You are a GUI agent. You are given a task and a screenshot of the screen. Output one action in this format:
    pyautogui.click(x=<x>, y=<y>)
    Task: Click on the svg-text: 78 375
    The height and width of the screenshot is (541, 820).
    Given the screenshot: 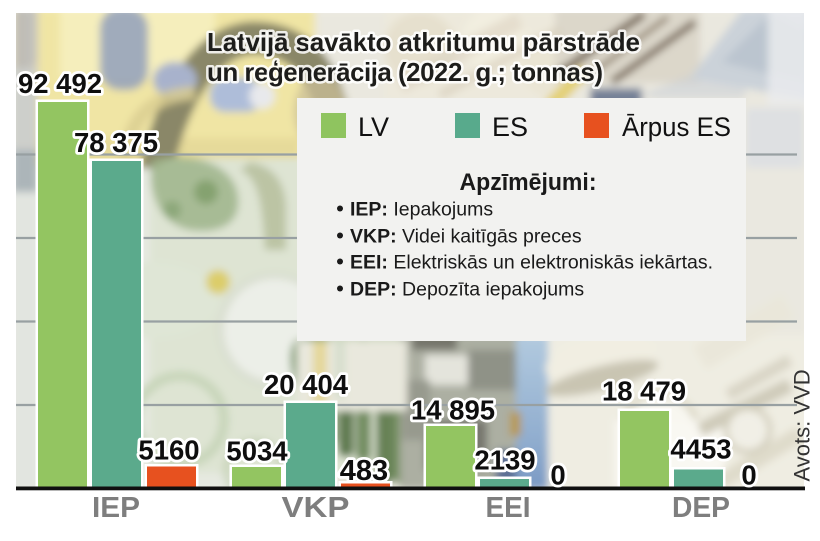 What is the action you would take?
    pyautogui.click(x=116, y=142)
    